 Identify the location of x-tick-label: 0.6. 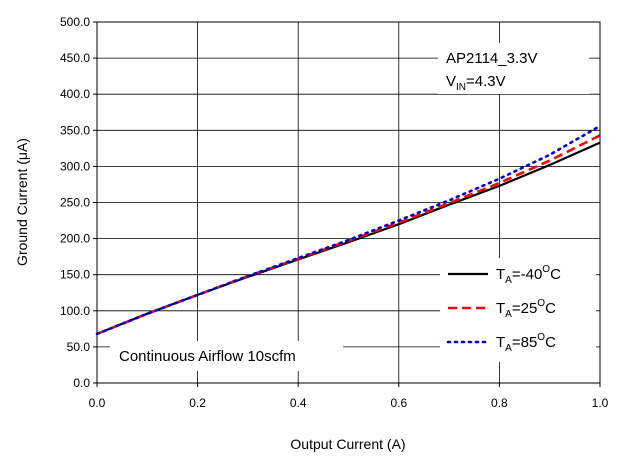
(398, 403).